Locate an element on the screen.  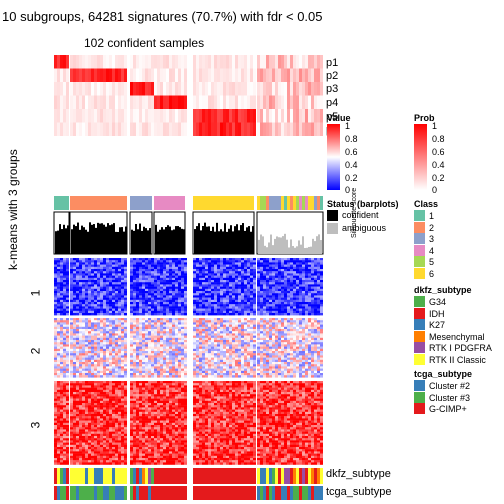
class-bar-segment is located at coordinates (282, 203).